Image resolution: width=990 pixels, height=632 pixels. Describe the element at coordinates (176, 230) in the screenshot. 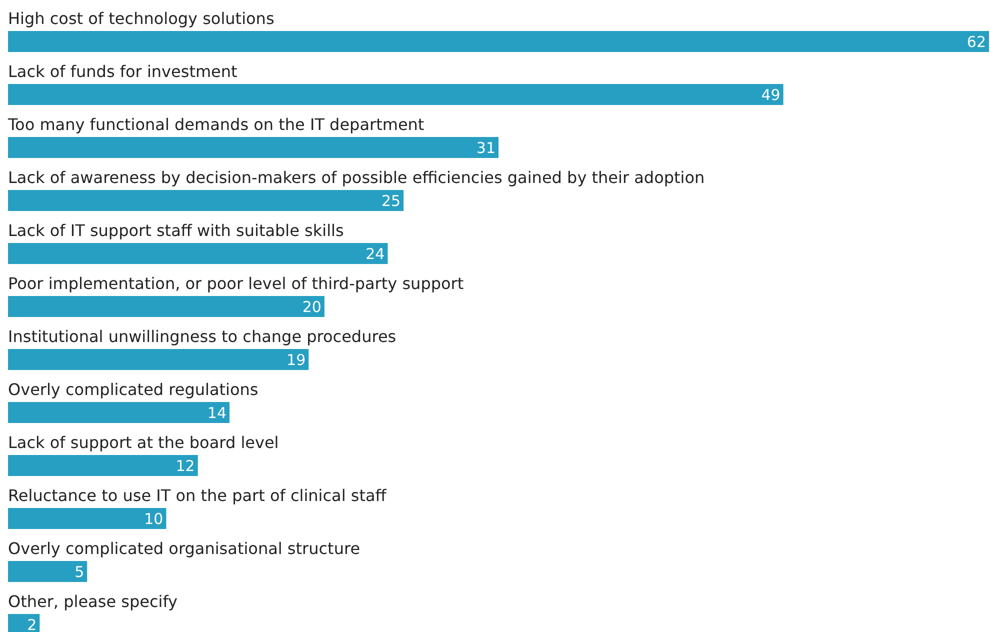

I see `y-tick-label: Lack of IT support staff with suitable skills` at that location.